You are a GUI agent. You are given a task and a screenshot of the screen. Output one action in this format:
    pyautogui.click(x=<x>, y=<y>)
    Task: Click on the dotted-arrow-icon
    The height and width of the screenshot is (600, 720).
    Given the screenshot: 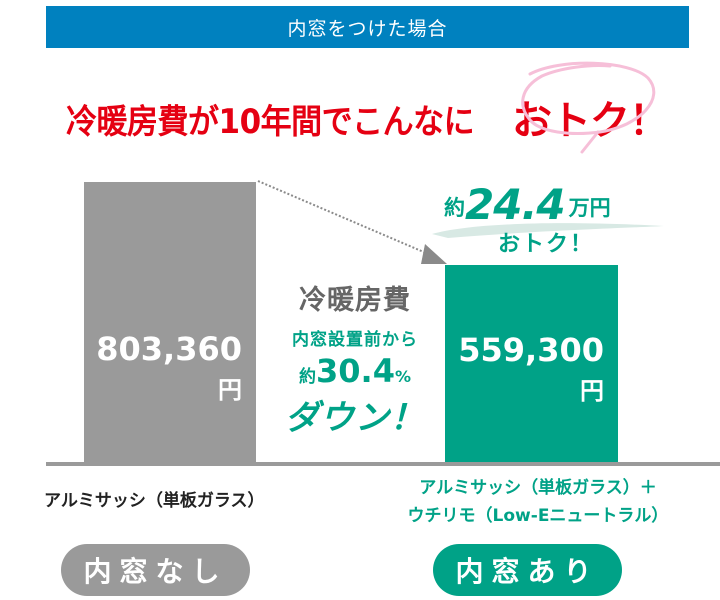 What is the action you would take?
    pyautogui.click(x=352, y=222)
    